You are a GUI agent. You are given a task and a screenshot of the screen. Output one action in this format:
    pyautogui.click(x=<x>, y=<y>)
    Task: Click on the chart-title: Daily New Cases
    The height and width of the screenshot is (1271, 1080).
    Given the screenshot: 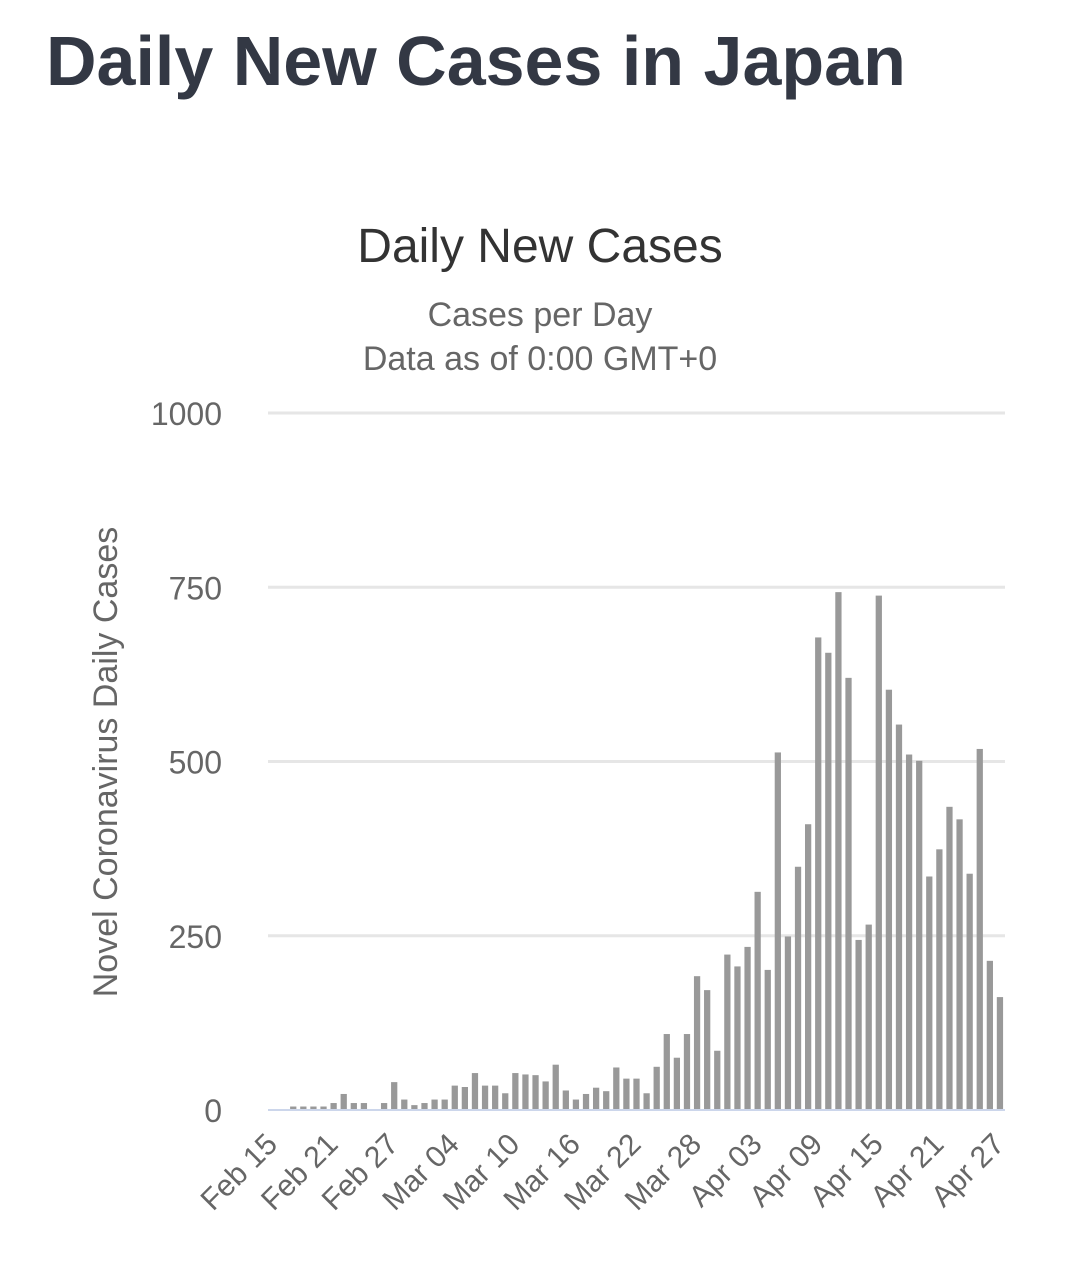 What is the action you would take?
    pyautogui.click(x=539, y=246)
    